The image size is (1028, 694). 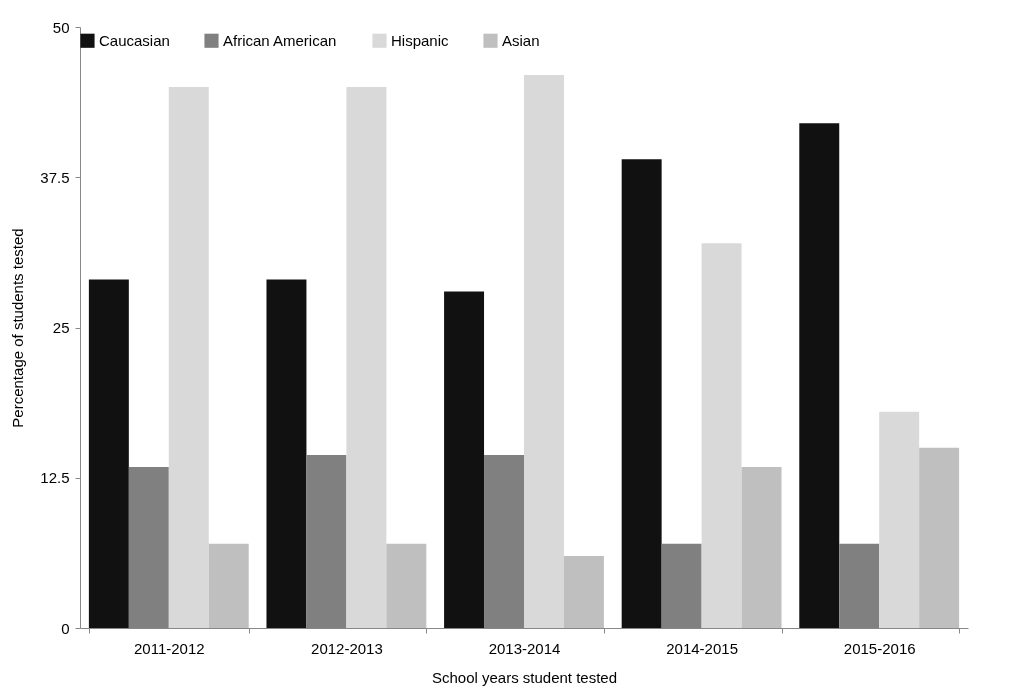 What do you see at coordinates (61, 27) in the screenshot?
I see `y-tick-label: 50` at bounding box center [61, 27].